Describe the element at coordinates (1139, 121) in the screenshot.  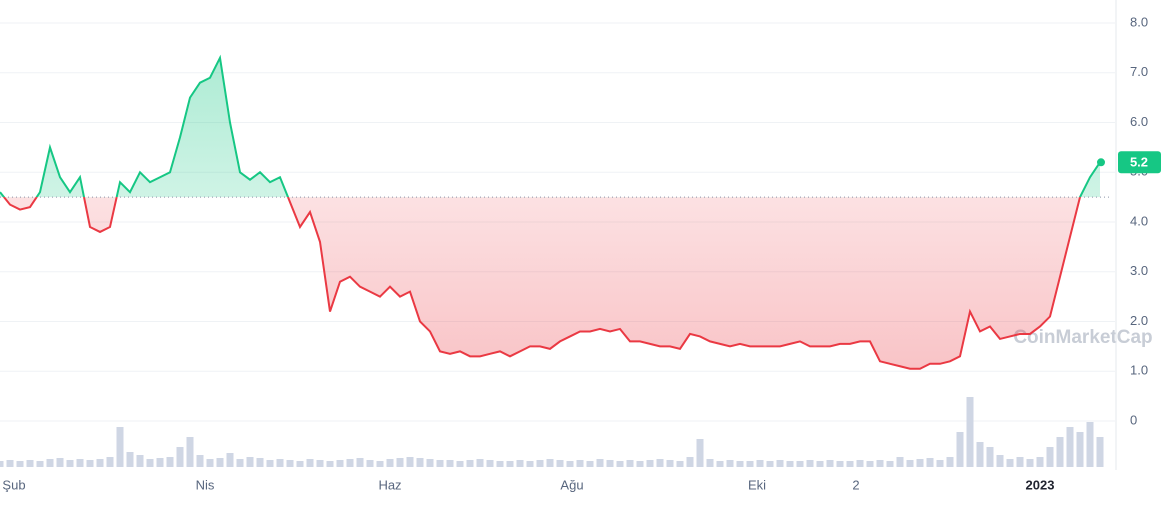
I see `y-tick-label: 6.0` at that location.